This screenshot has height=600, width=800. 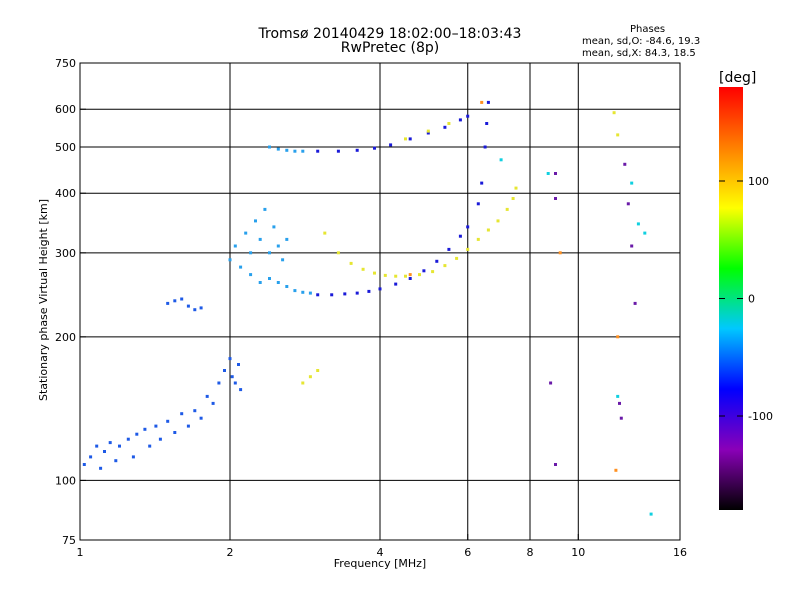 I want to click on x-tick-label: 2, so click(x=230, y=552).